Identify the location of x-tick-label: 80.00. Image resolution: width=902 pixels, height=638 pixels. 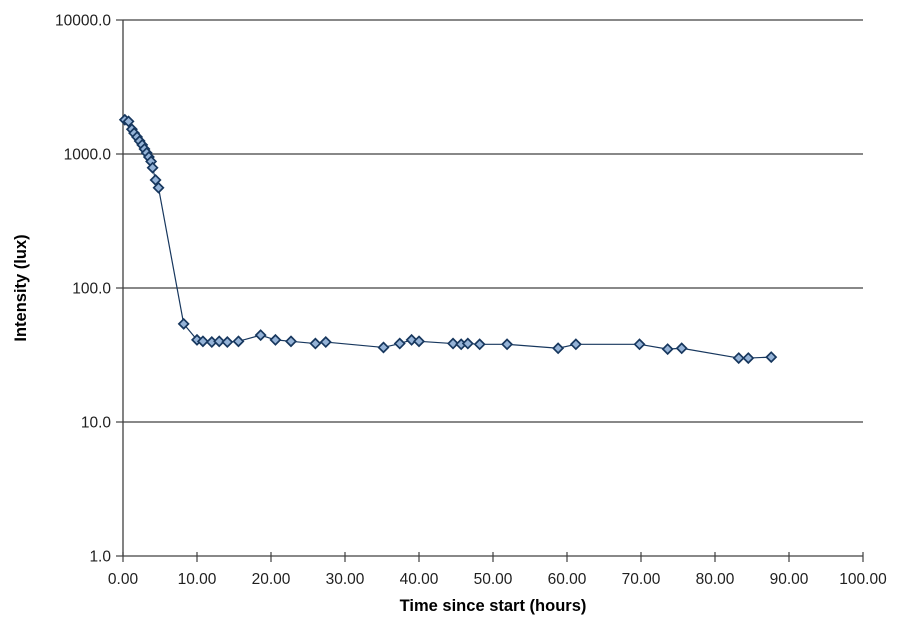
(715, 579).